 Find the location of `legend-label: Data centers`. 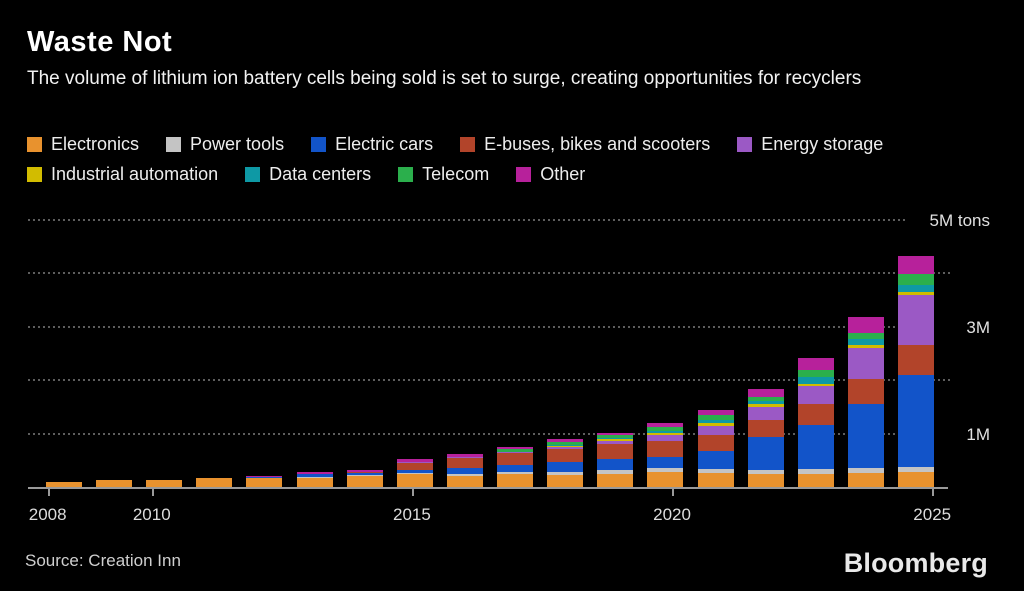

legend-label: Data centers is located at coordinates (320, 174).